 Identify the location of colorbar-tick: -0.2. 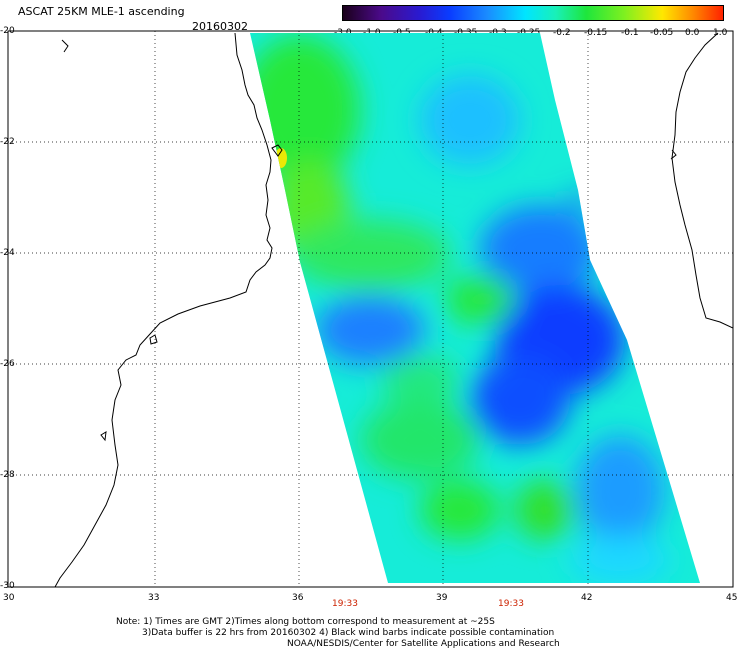
(562, 33).